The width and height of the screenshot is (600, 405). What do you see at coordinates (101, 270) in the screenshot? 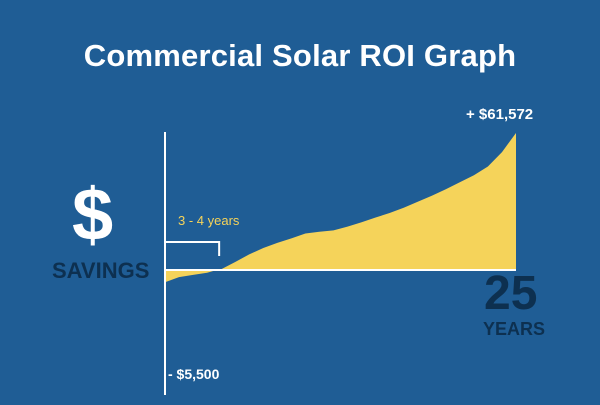
I see `y-axis-label: SAVINGS` at bounding box center [101, 270].